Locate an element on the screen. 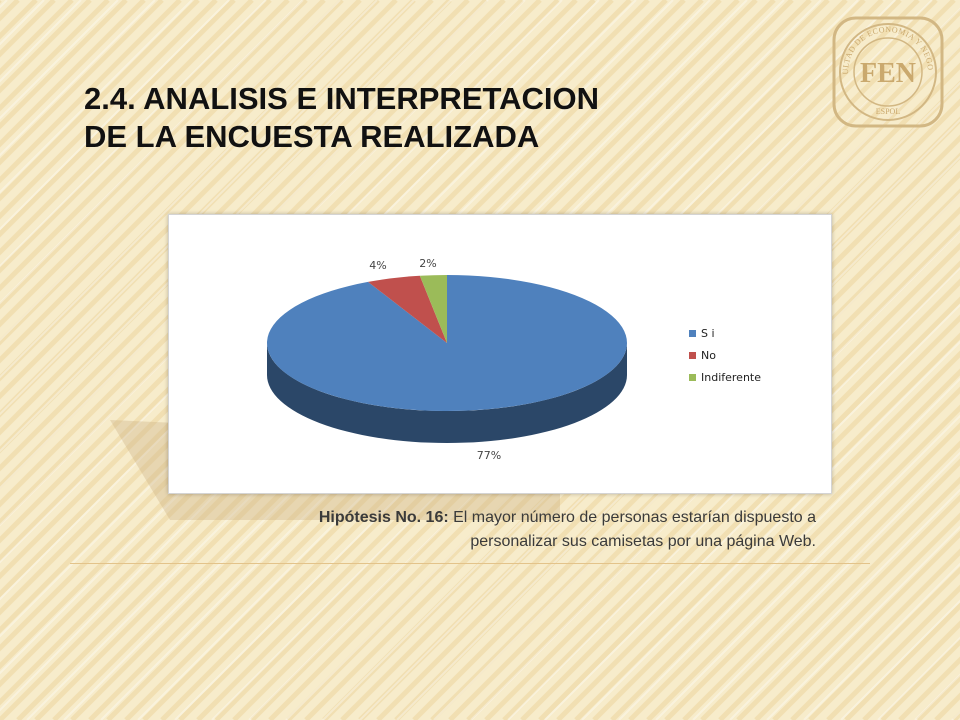  data-label-si: 77% is located at coordinates (489, 455).